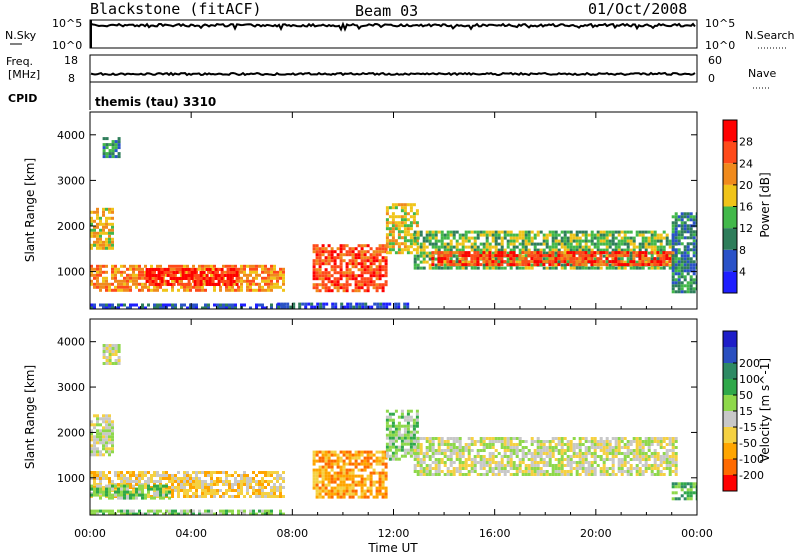  What do you see at coordinates (770, 35) in the screenshot?
I see `nsearch-label: N.Search` at bounding box center [770, 35].